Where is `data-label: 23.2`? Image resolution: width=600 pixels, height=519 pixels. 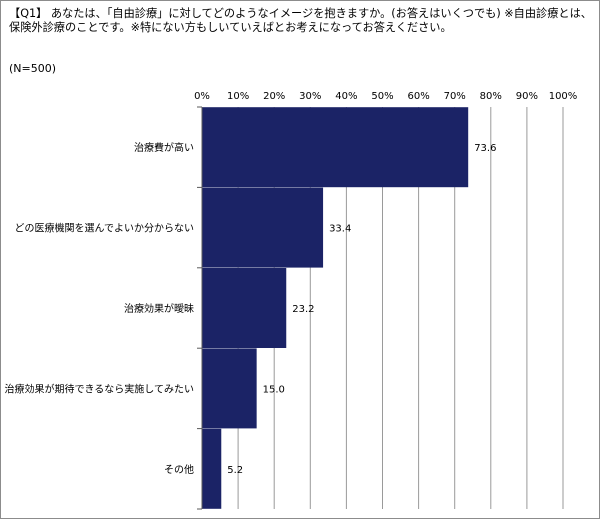 data-label: 23.2 is located at coordinates (303, 309).